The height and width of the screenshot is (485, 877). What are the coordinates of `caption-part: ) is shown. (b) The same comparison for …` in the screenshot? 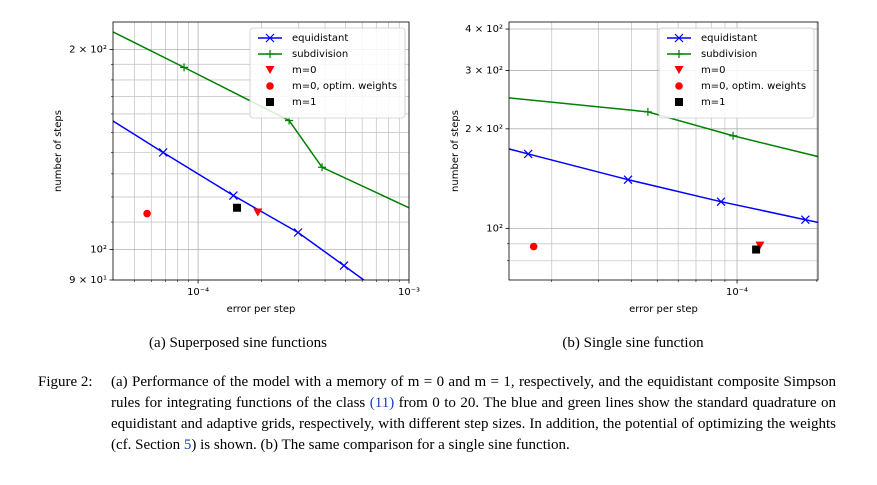 It's located at (380, 445).